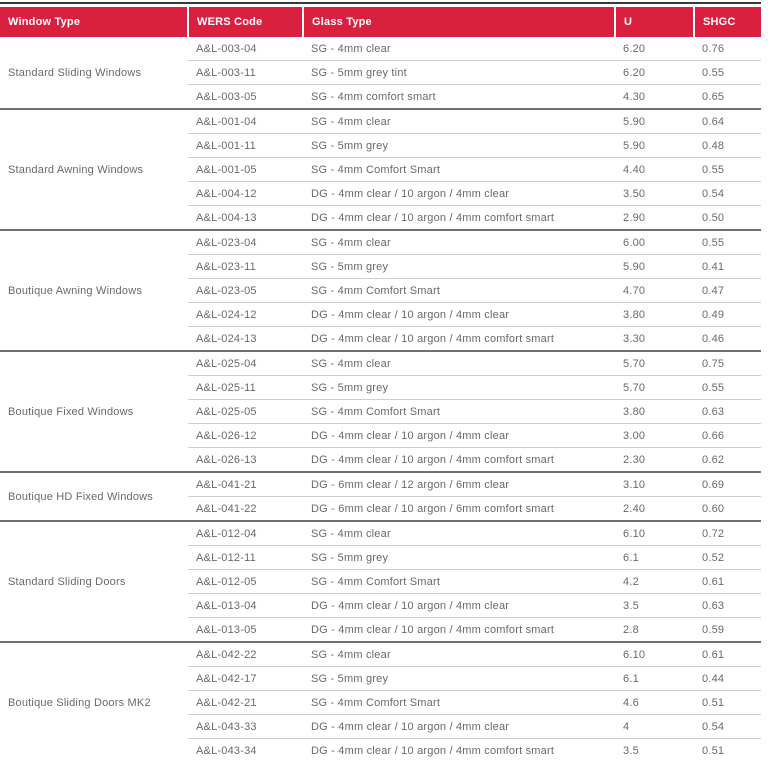  I want to click on shgc-cell: 0.66, so click(727, 435).